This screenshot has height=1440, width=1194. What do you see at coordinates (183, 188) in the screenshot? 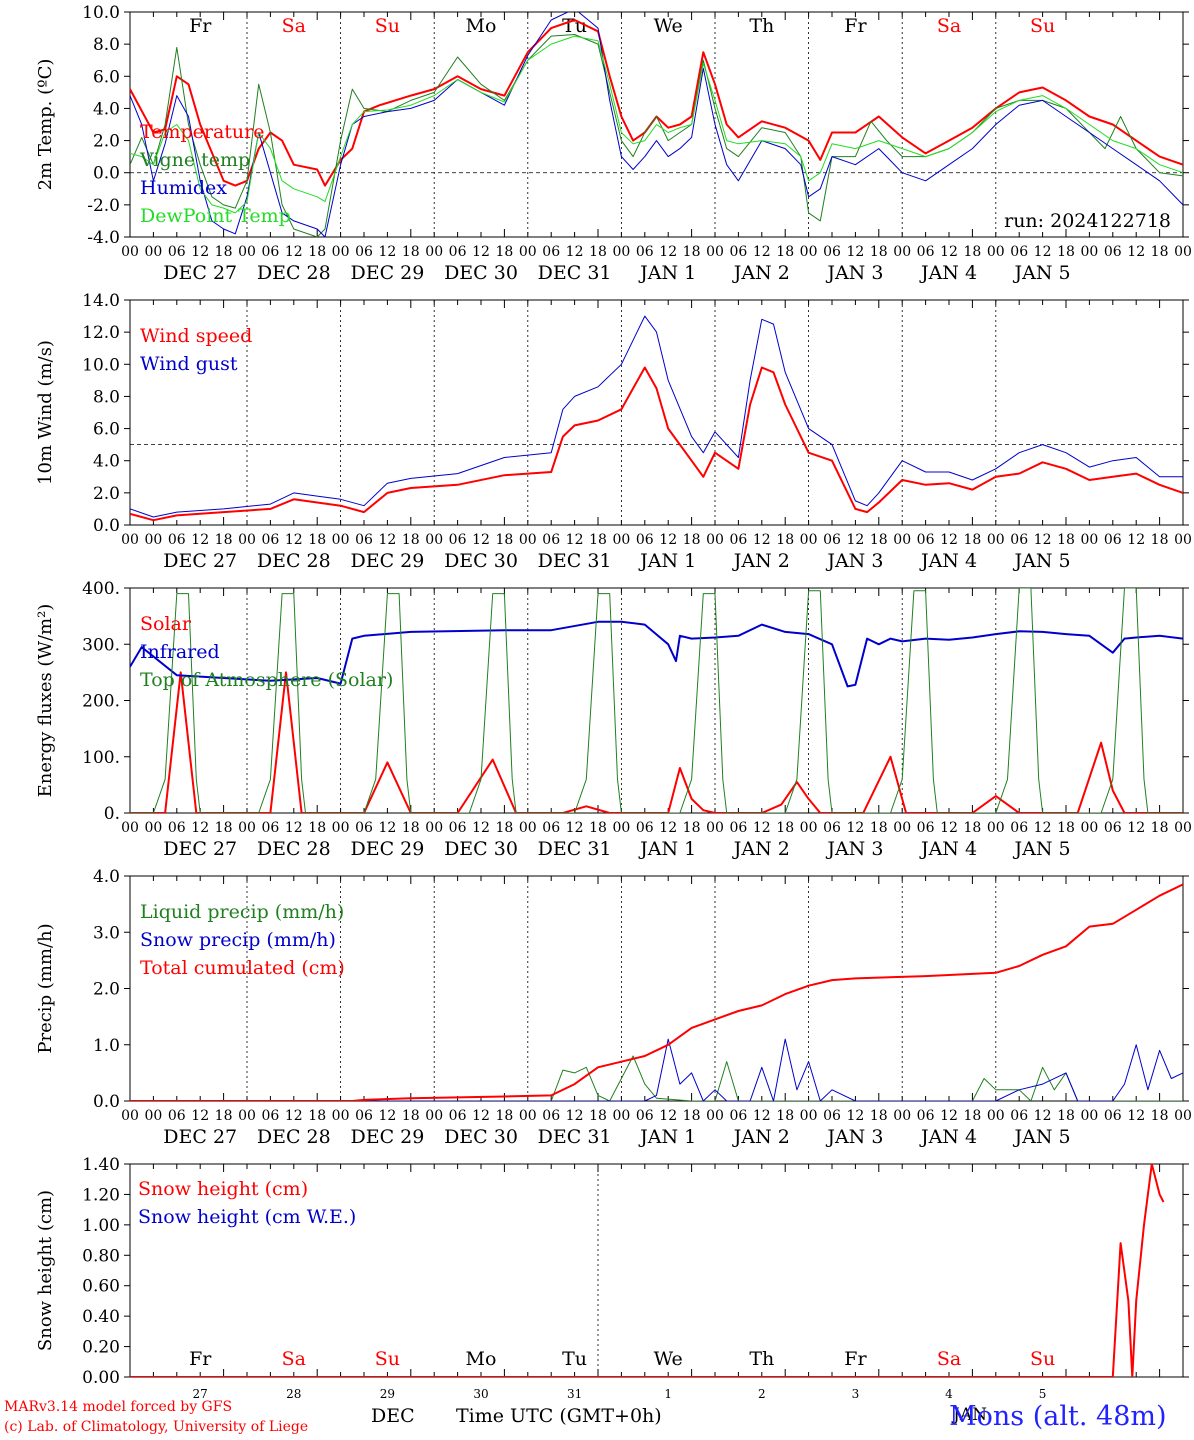
I see `legend-entry: Humidex` at bounding box center [183, 188].